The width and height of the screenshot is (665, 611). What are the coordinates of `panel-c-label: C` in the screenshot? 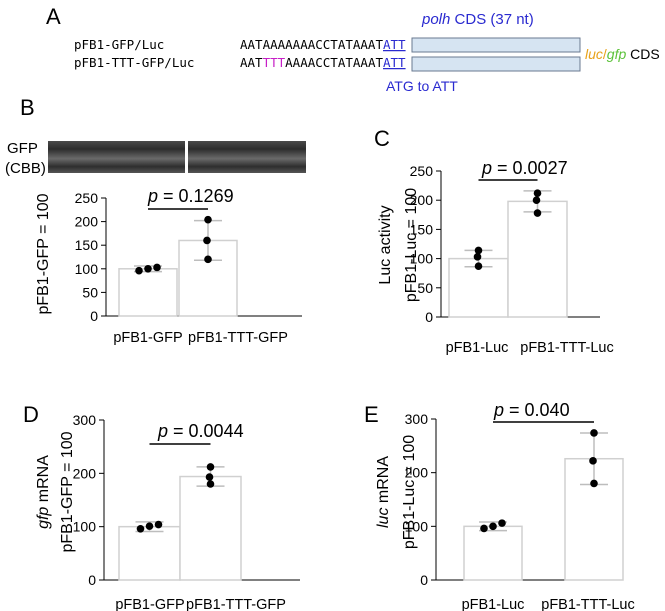 It's located at (382, 138).